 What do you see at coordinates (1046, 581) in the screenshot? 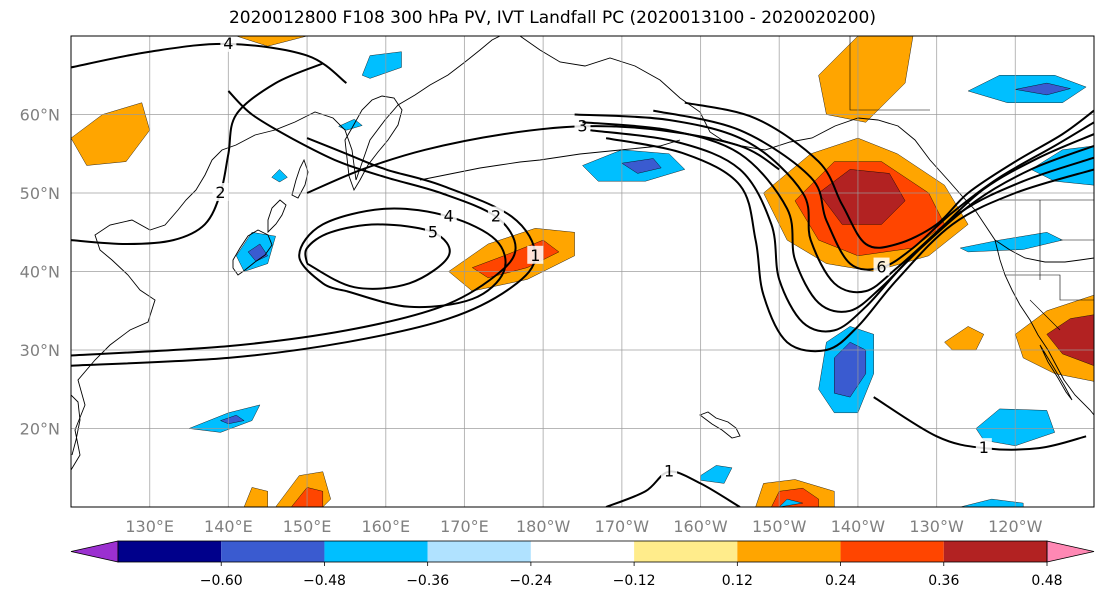
I see `colorbar-tick-label: 0.48` at bounding box center [1046, 581].